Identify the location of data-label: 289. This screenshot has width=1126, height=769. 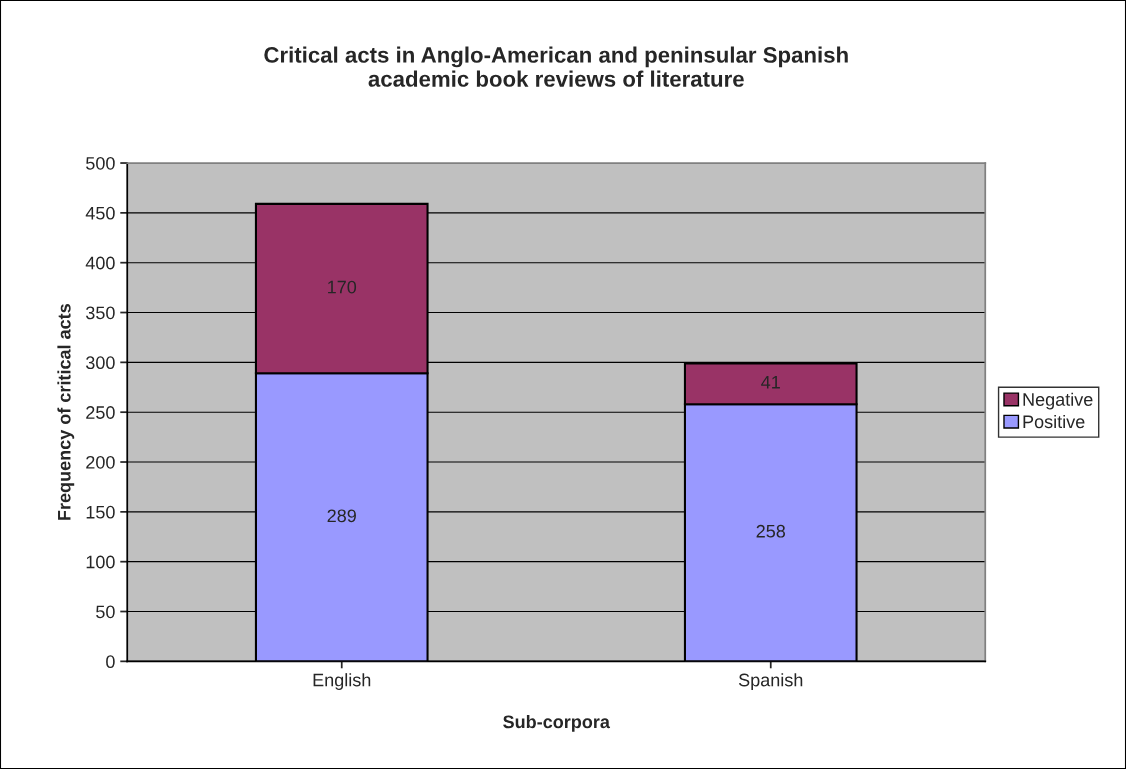
(341, 516).